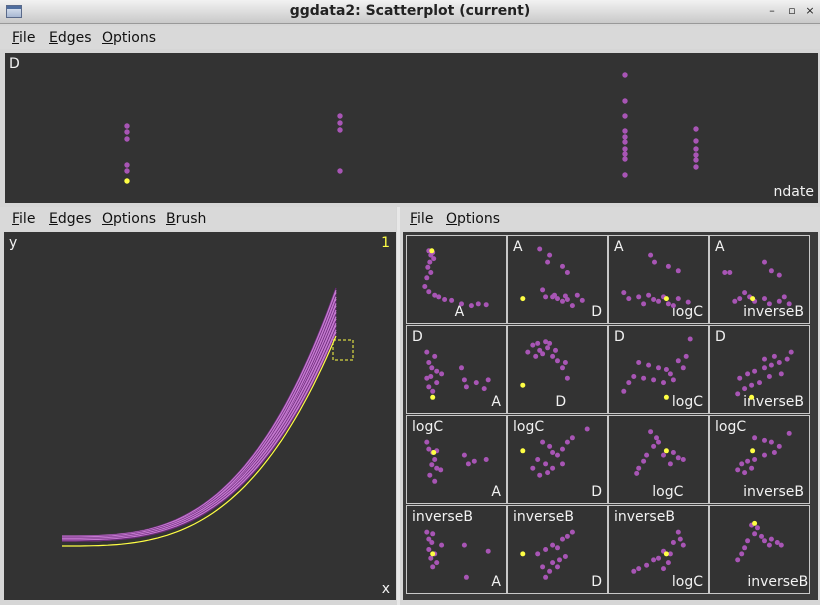 Image resolution: width=820 pixels, height=605 pixels. Describe the element at coordinates (772, 10) in the screenshot. I see `minimize-icon: –` at that location.